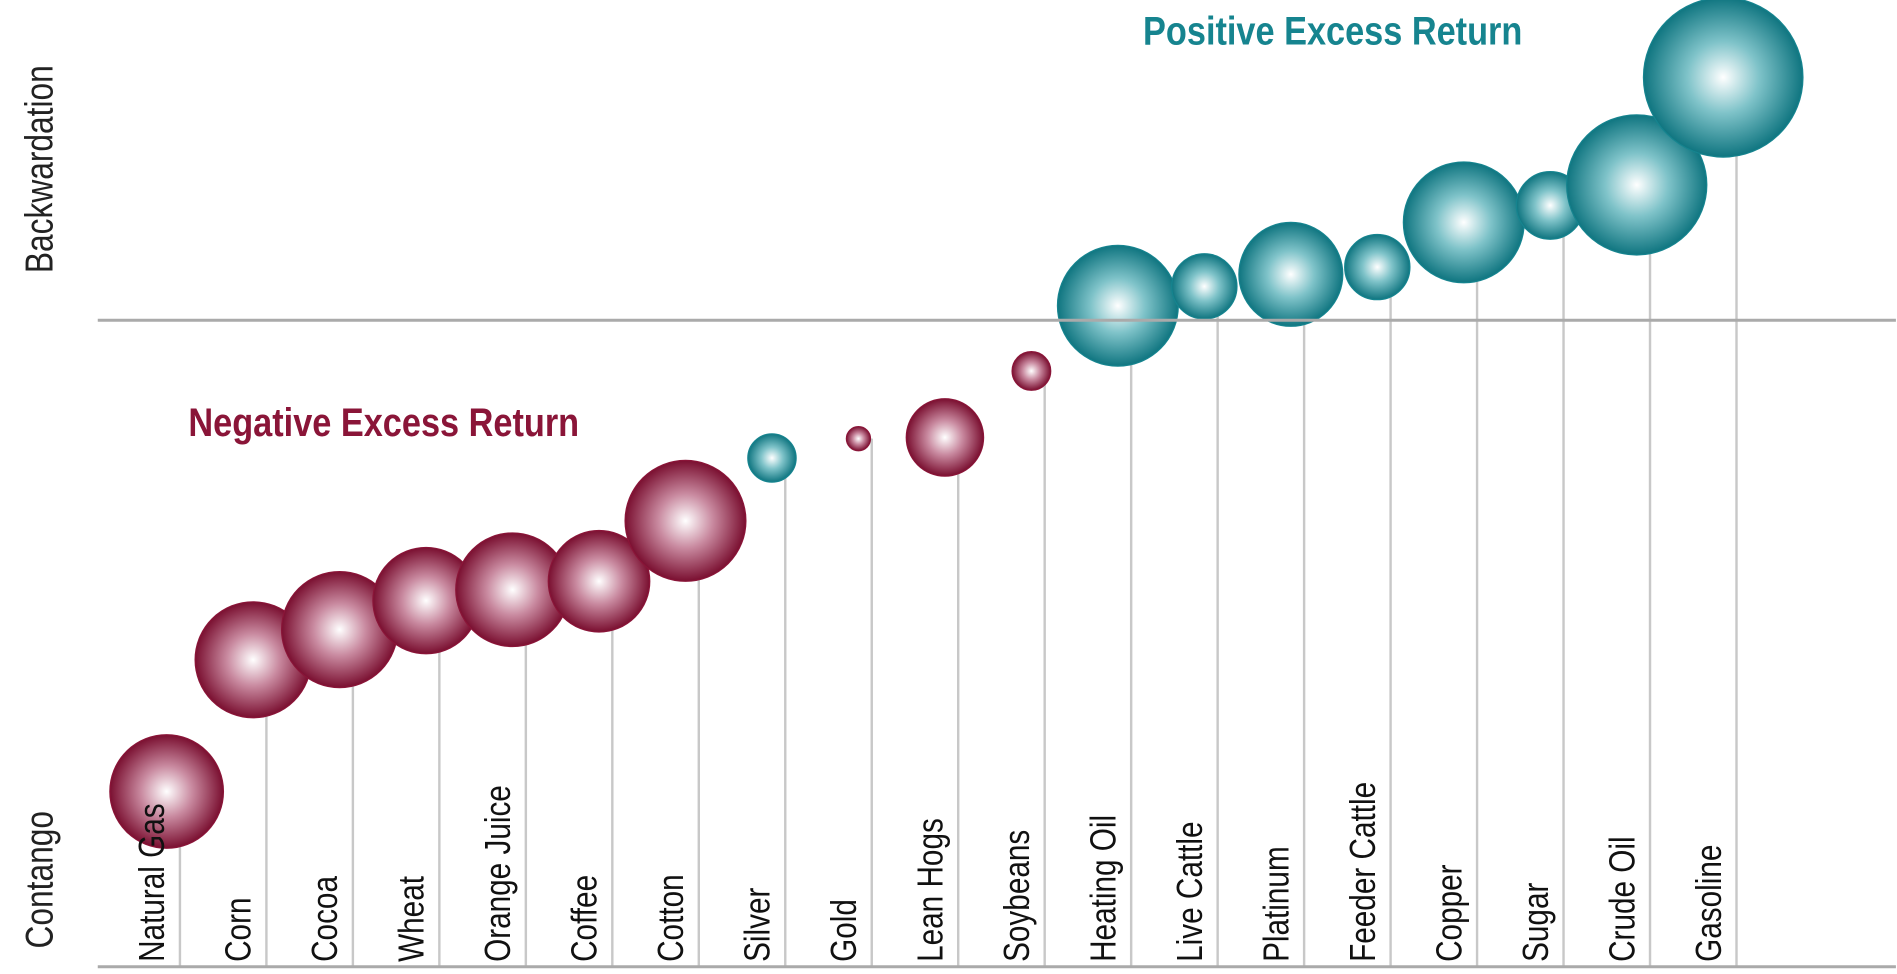  Describe the element at coordinates (1017, 896) in the screenshot. I see `x-tick-label: Soybeans` at that location.